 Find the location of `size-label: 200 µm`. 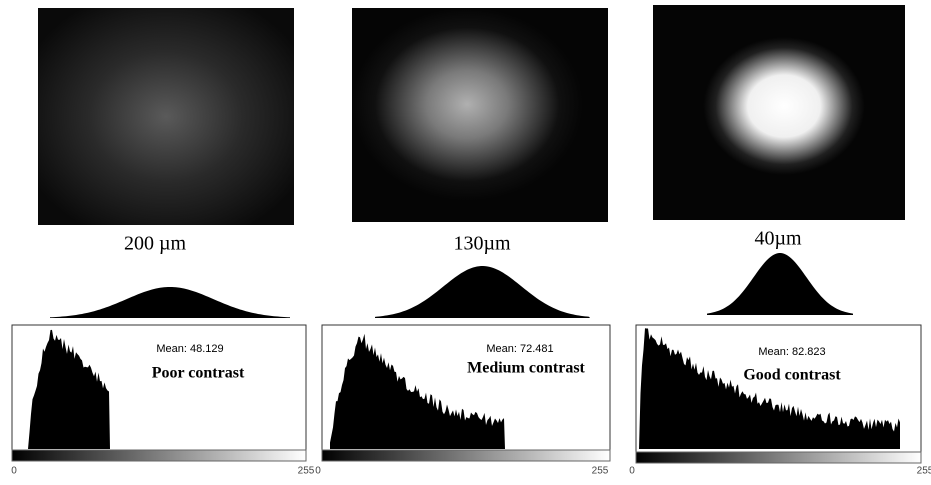

size-label: 200 µm is located at coordinates (155, 244).